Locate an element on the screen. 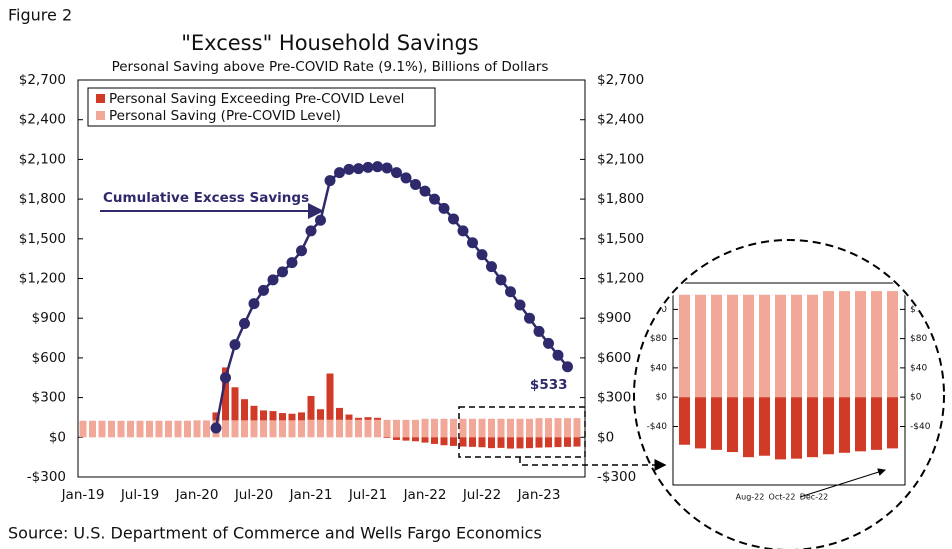  x-tick-label: Jan-22 is located at coordinates (425, 495).